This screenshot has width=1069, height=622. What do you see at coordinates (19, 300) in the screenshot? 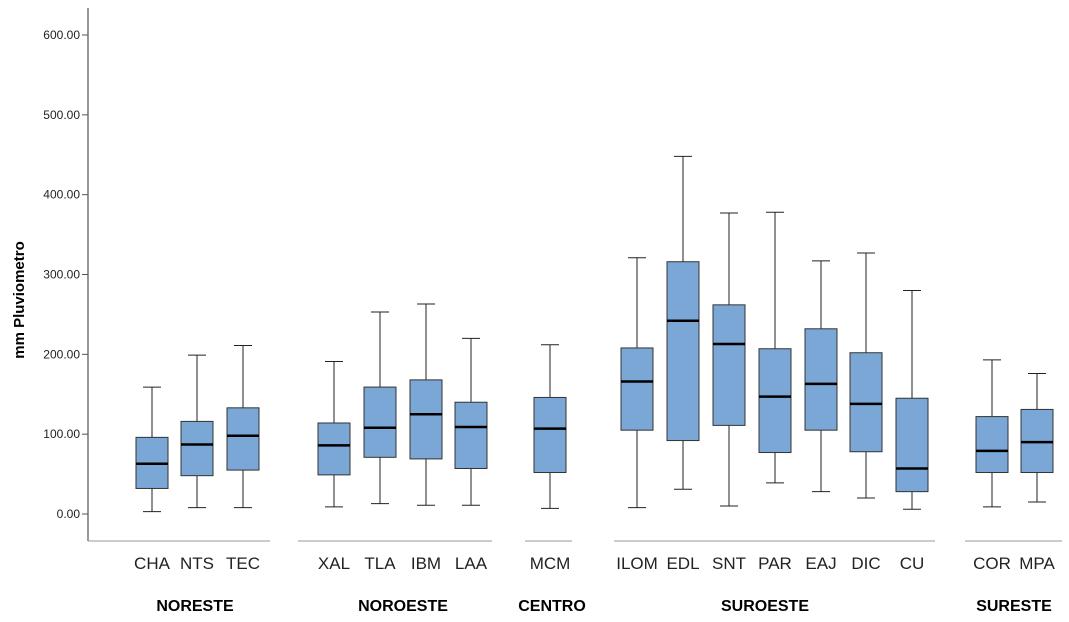
I see `y-axis-label: mm Pluviometro` at bounding box center [19, 300].